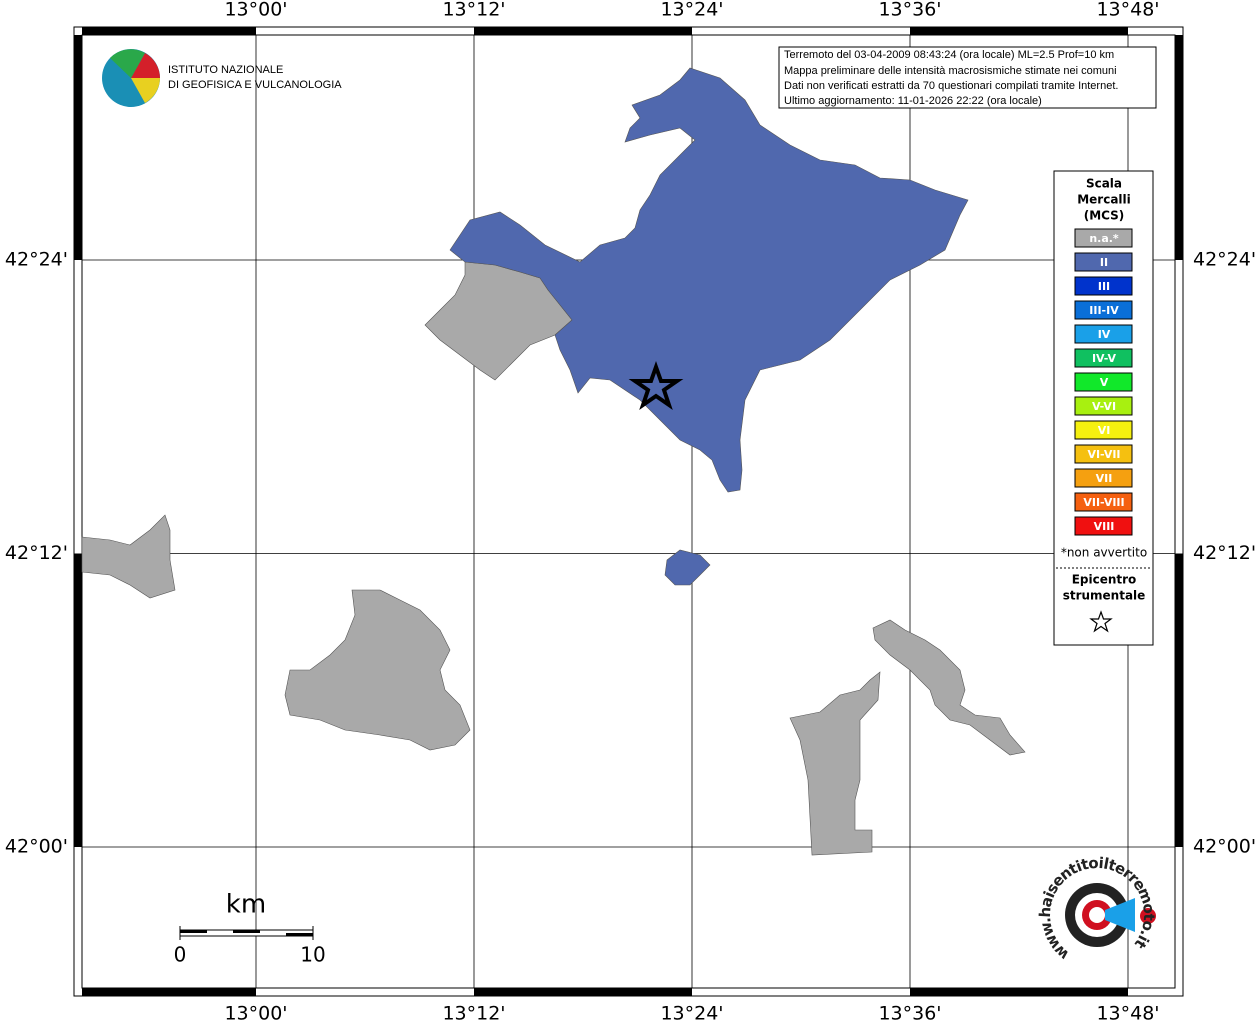 This screenshot has height=1028, width=1256. What do you see at coordinates (312, 955) in the screenshot?
I see `scale-label: 10` at bounding box center [312, 955].